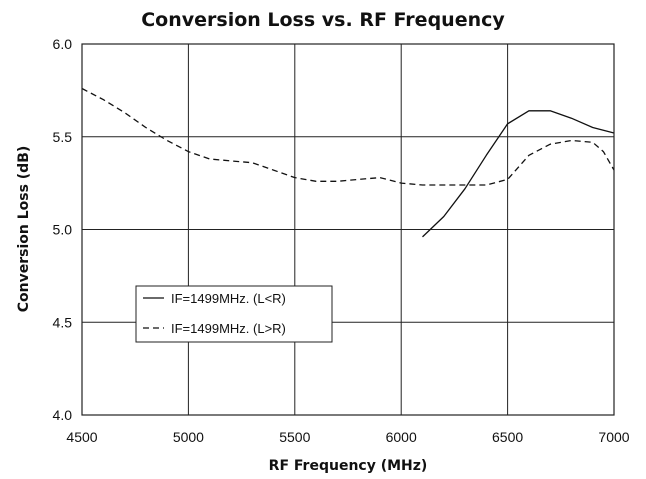  Describe the element at coordinates (63, 137) in the screenshot. I see `y-tick-label: 5.5` at that location.